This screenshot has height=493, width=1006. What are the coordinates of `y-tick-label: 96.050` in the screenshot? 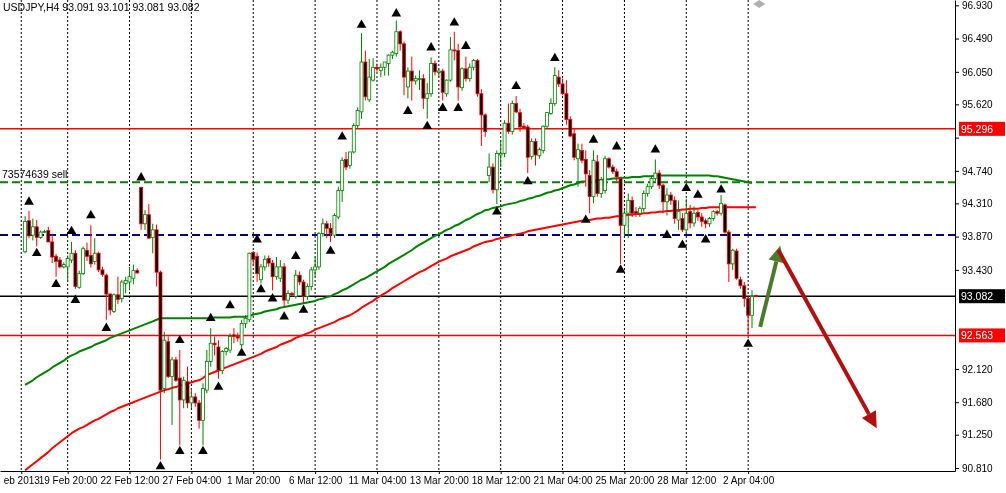 It's located at (978, 72).